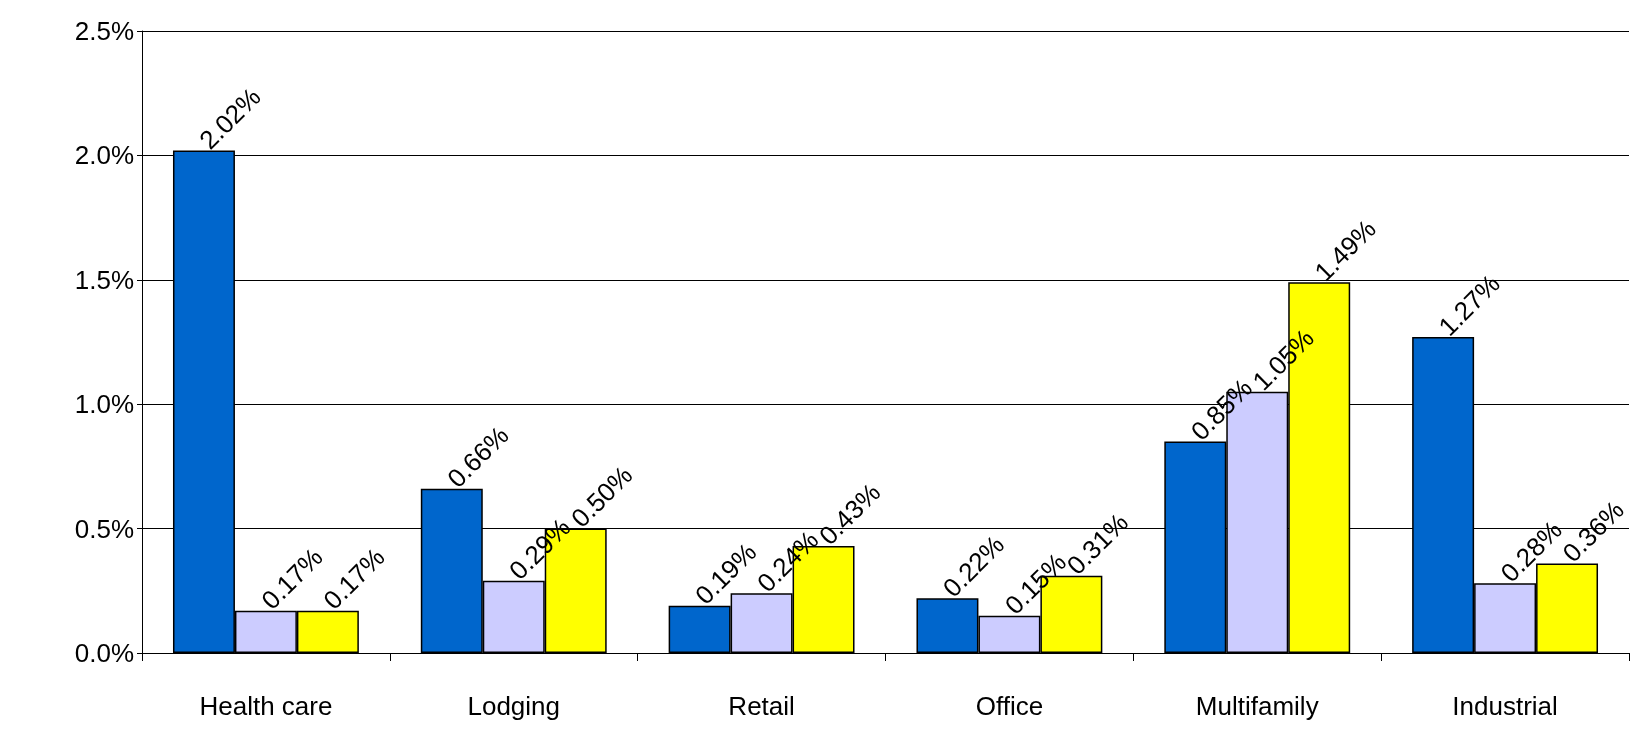  What do you see at coordinates (104, 404) in the screenshot?
I see `y-tick-label: 1.0%` at bounding box center [104, 404].